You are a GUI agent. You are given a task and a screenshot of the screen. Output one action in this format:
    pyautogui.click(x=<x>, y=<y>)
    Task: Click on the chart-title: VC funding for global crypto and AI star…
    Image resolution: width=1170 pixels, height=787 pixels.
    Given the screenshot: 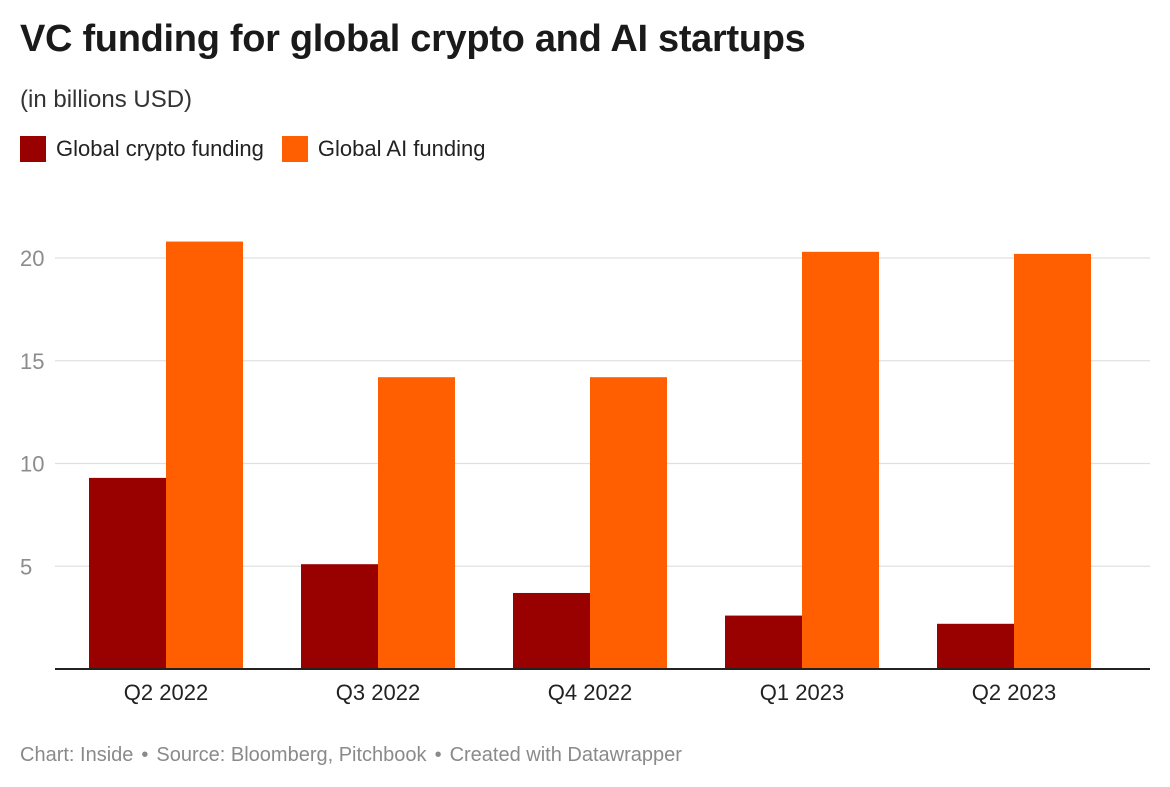 What is the action you would take?
    pyautogui.click(x=413, y=39)
    